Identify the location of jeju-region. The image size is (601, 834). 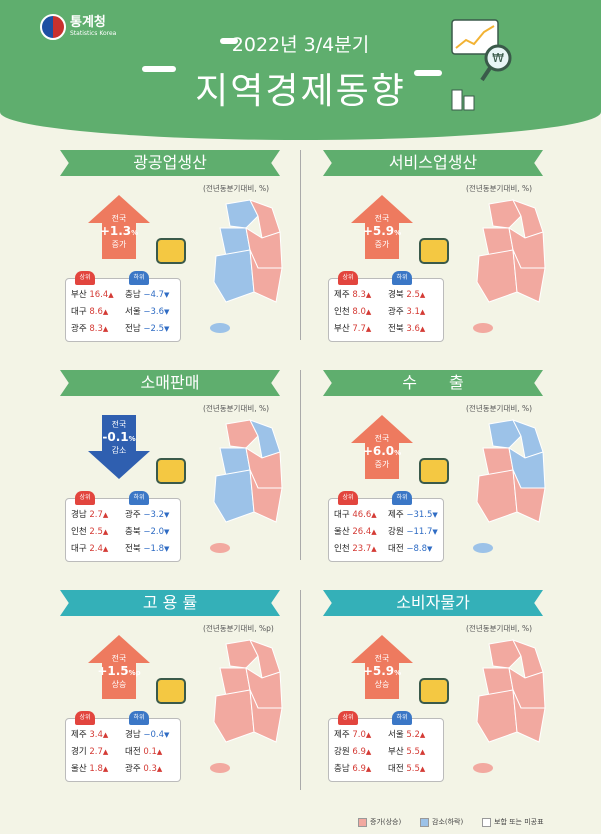
(220, 548).